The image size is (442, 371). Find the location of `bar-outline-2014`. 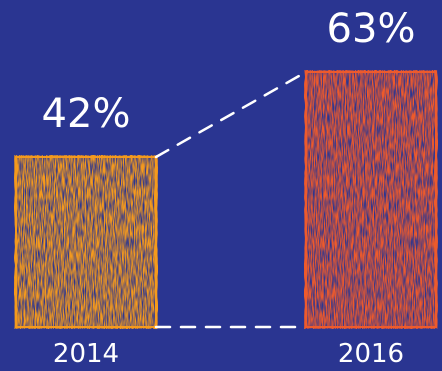

bar-outline-2014 is located at coordinates (86, 242).